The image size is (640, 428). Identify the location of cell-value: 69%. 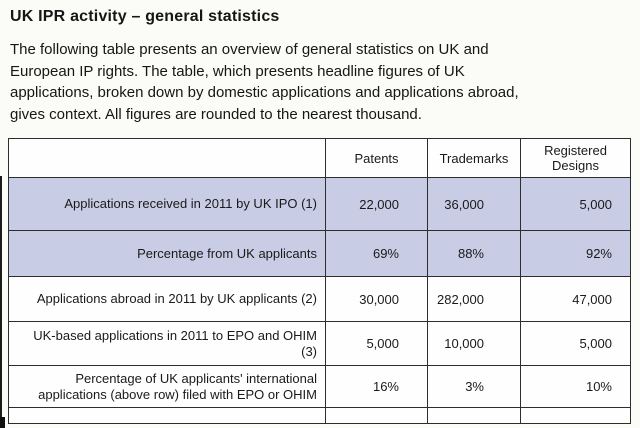
(376, 253).